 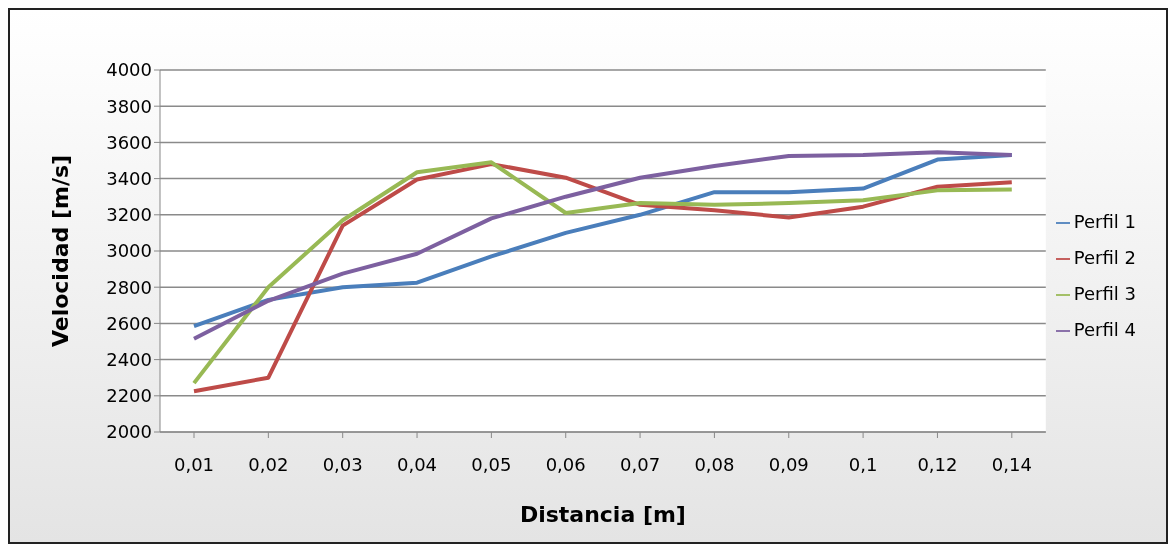 What do you see at coordinates (129, 142) in the screenshot?
I see `y-tick-label: 3600` at bounding box center [129, 142].